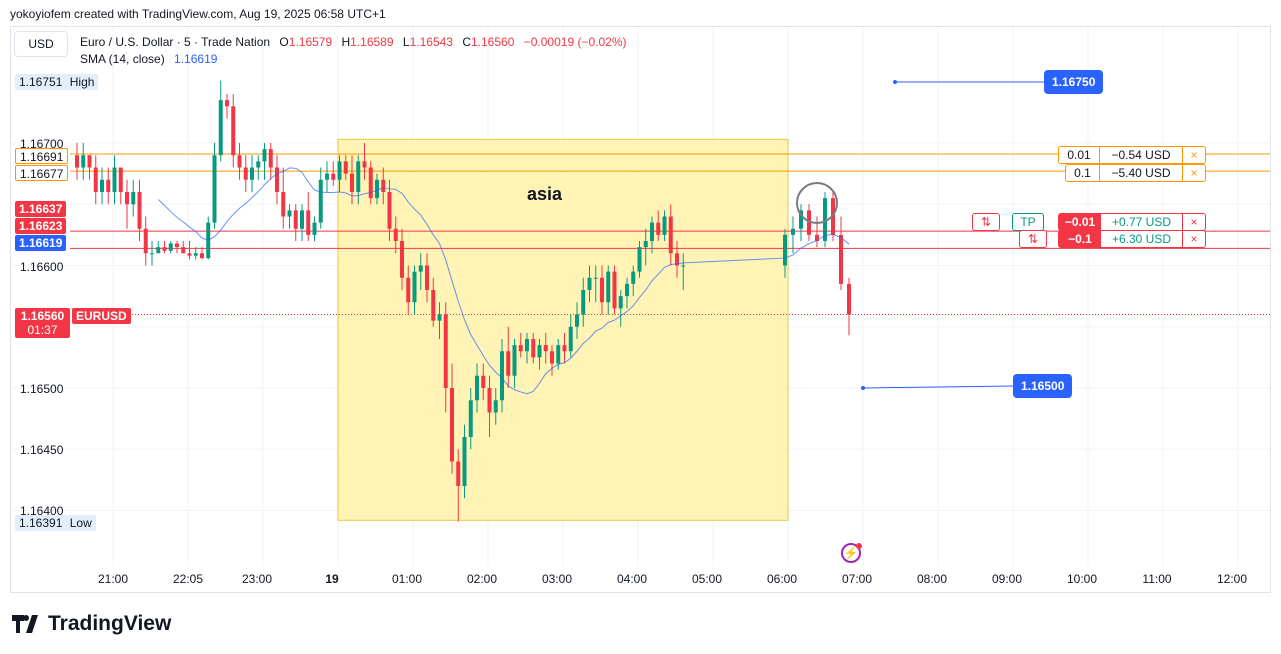 Image resolution: width=1281 pixels, height=654 pixels. I want to click on x-tick: 09:00, so click(1007, 579).